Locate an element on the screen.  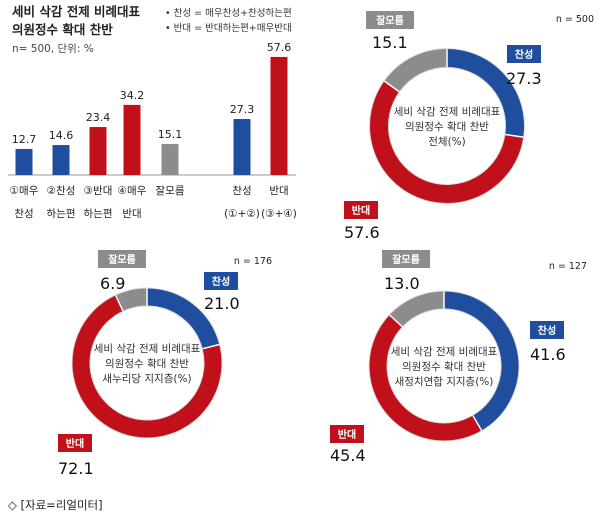
donut-sample-size: n = 127 is located at coordinates (568, 266).